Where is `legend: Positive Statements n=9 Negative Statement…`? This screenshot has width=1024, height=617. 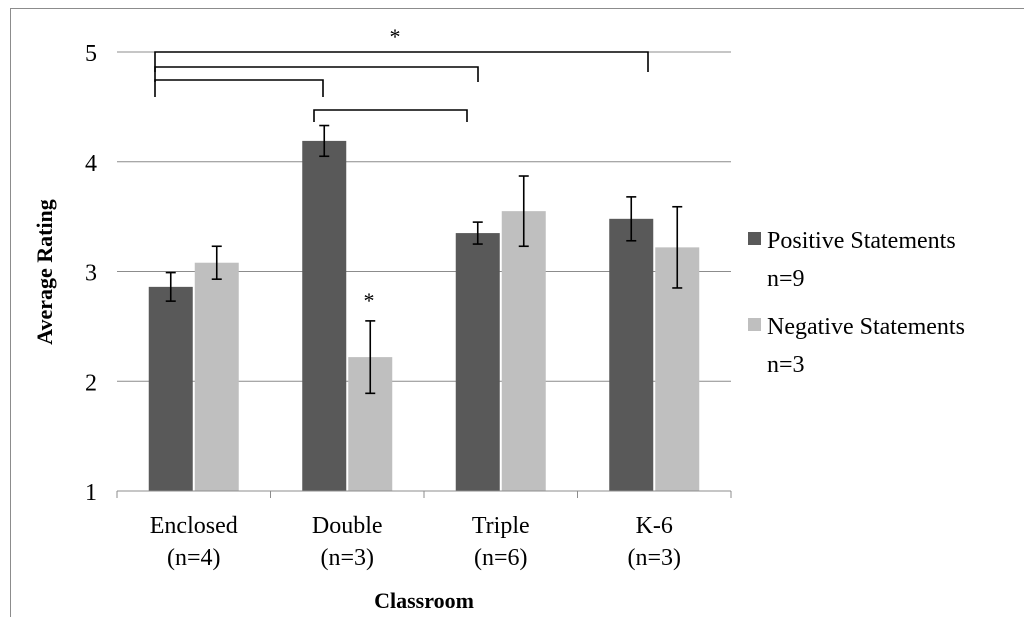
legend: Positive Statements n=9 Negative Statement… is located at coordinates (856, 303).